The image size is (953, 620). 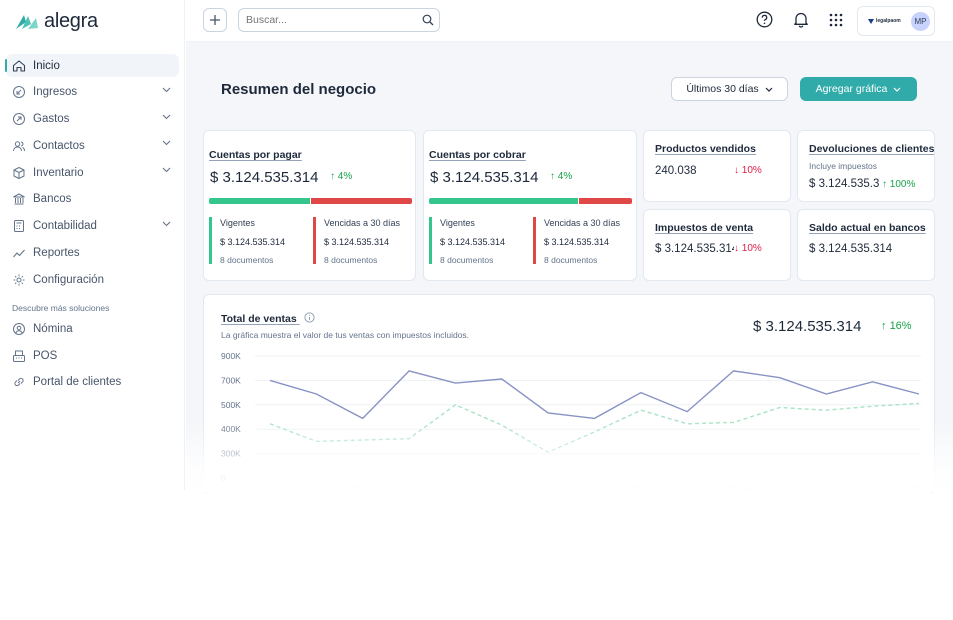 I want to click on sidebar-item-label: Nómina, so click(x=53, y=328).